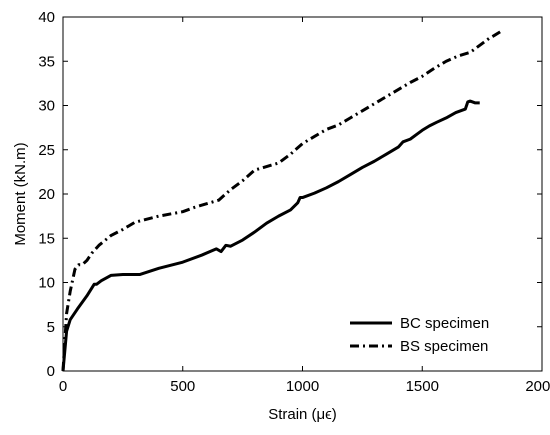  Describe the element at coordinates (63, 386) in the screenshot. I see `x-tick-label: 0` at that location.